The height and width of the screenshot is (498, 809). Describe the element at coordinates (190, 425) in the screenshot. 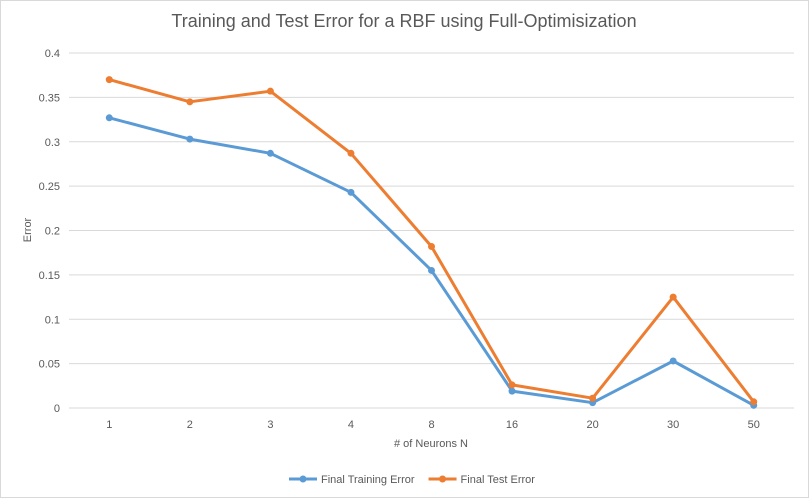

I see `x-tick-label: 2` at that location.